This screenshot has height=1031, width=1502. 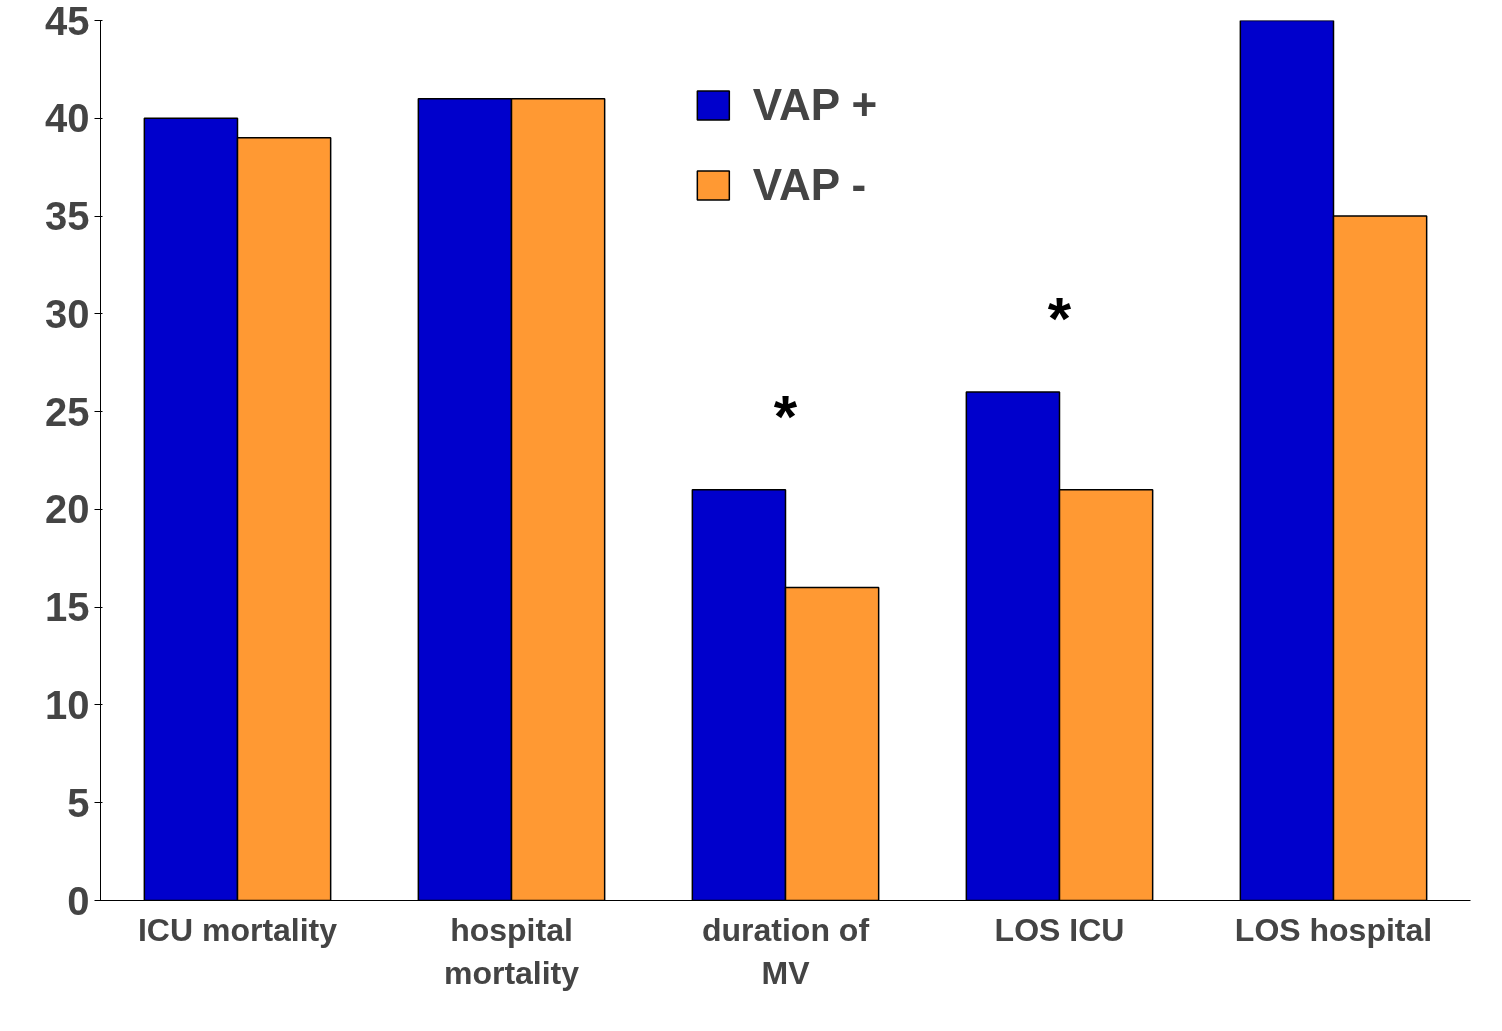 What do you see at coordinates (67, 313) in the screenshot?
I see `y-tick-label: 30` at bounding box center [67, 313].